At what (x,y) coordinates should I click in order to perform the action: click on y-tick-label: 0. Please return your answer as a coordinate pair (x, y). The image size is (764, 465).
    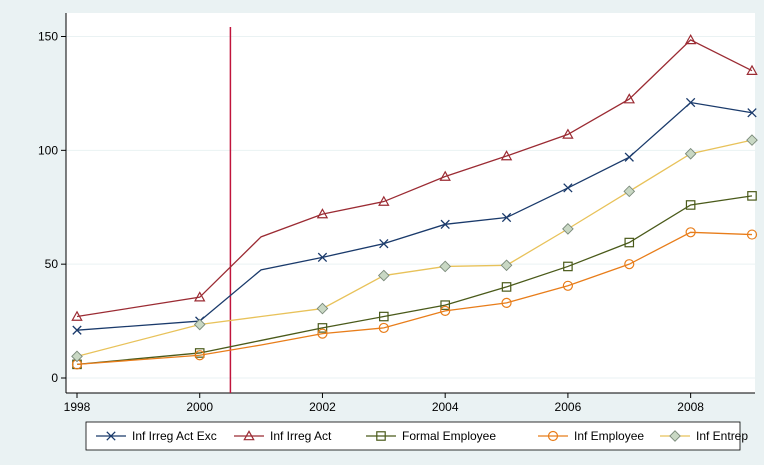
    Looking at the image, I should click on (54, 378).